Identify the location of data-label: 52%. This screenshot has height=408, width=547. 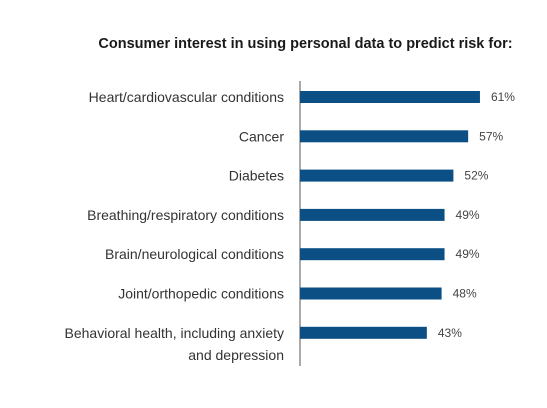
(476, 176).